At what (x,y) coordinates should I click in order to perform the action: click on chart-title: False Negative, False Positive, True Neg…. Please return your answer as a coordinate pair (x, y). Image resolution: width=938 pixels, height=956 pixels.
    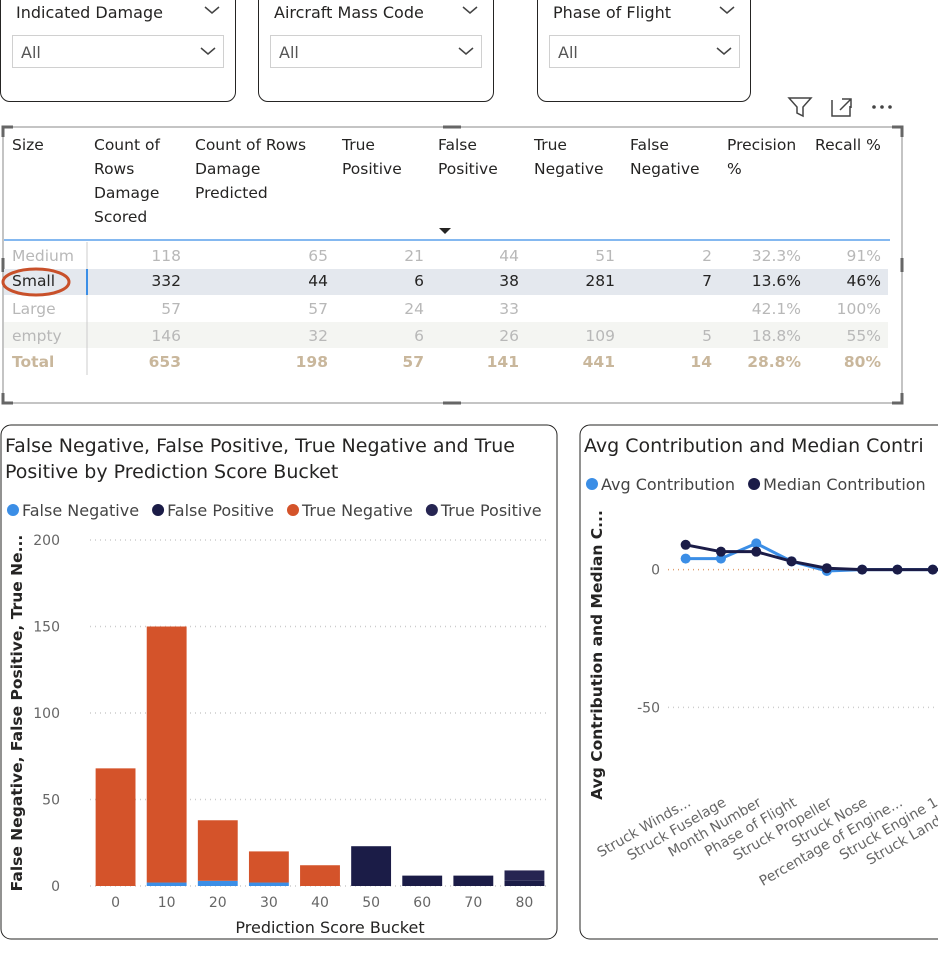
    Looking at the image, I should click on (260, 459).